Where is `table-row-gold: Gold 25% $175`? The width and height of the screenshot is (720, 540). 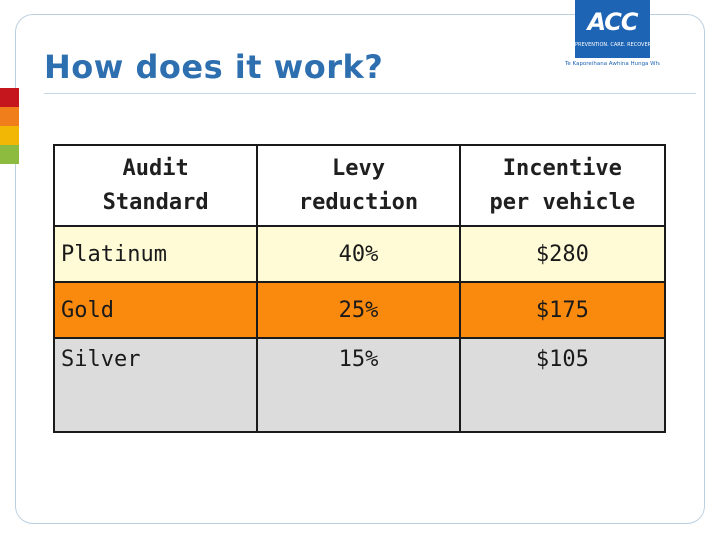 table-row-gold: Gold 25% $175 is located at coordinates (359, 310).